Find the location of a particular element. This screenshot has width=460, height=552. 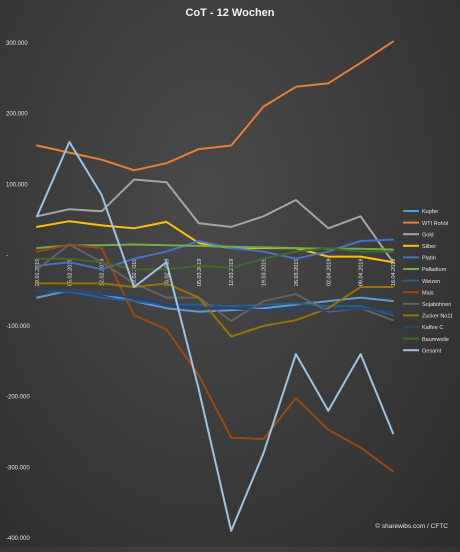

x-tick-label: 09.04.2019 is located at coordinates (362, 273).